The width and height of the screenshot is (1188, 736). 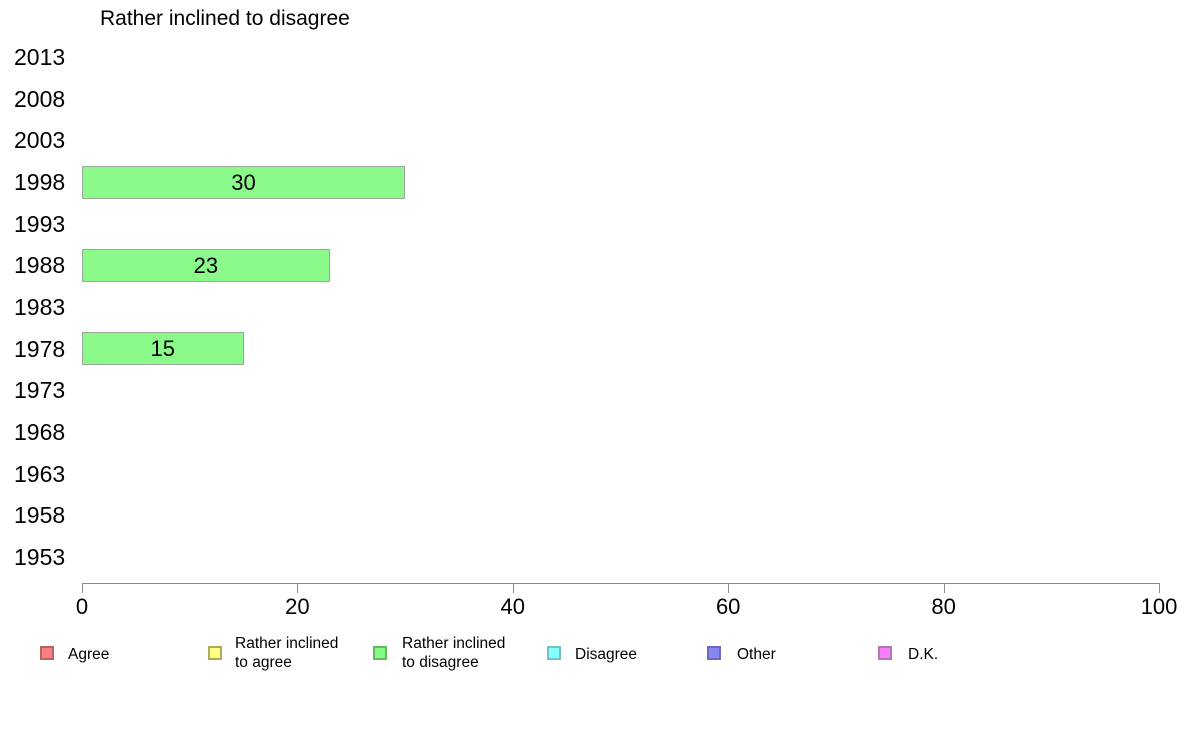 I want to click on category-label-2013: 2013, so click(x=40, y=57).